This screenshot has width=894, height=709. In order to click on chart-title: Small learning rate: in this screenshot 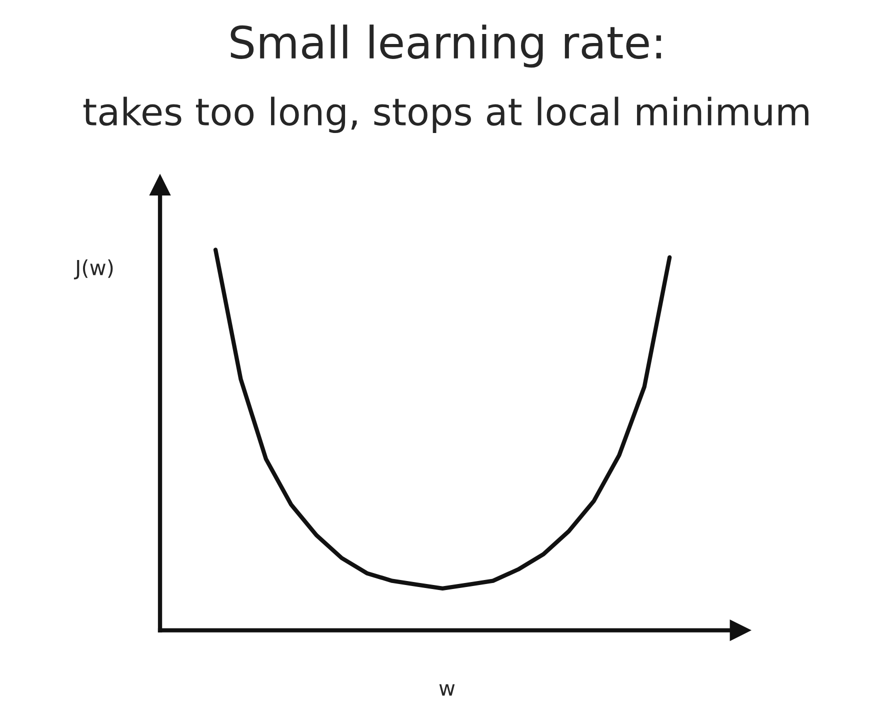, I will do `click(445, 46)`.